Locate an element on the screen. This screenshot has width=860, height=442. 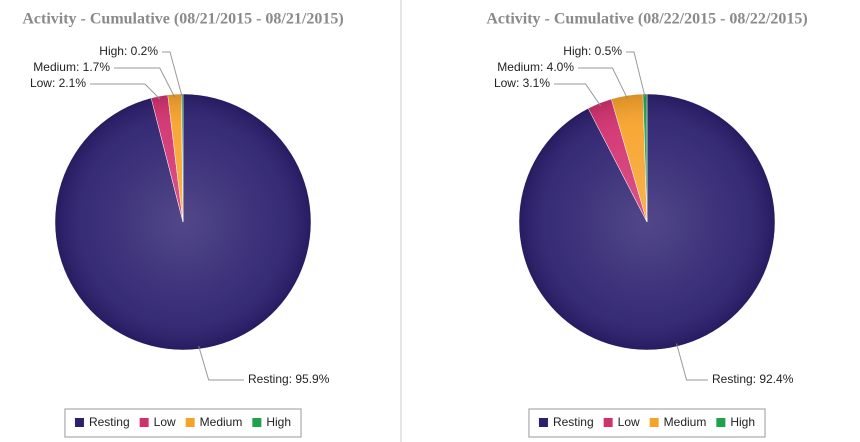
data-label: High: 0.2% is located at coordinates (128, 51).